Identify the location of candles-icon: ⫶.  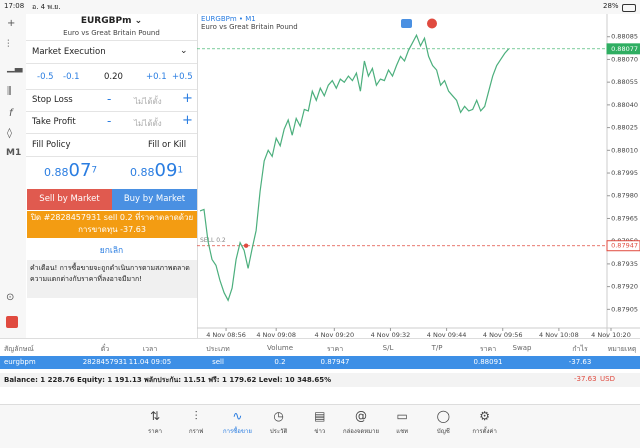
(8, 44).